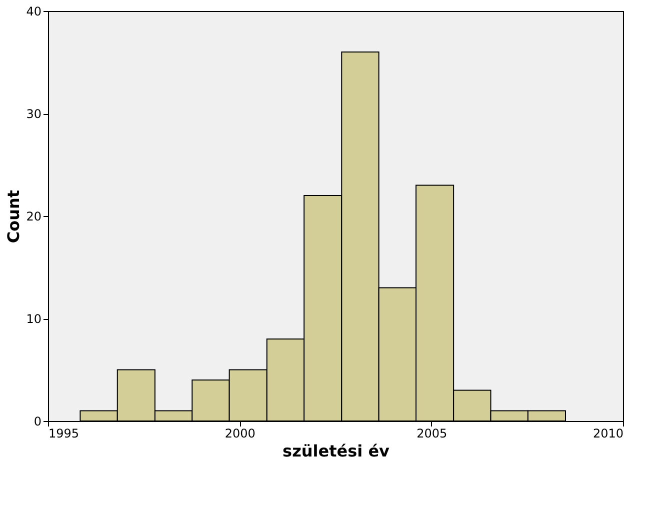  Describe the element at coordinates (34, 114) in the screenshot. I see `y-tick-label: 30` at that location.